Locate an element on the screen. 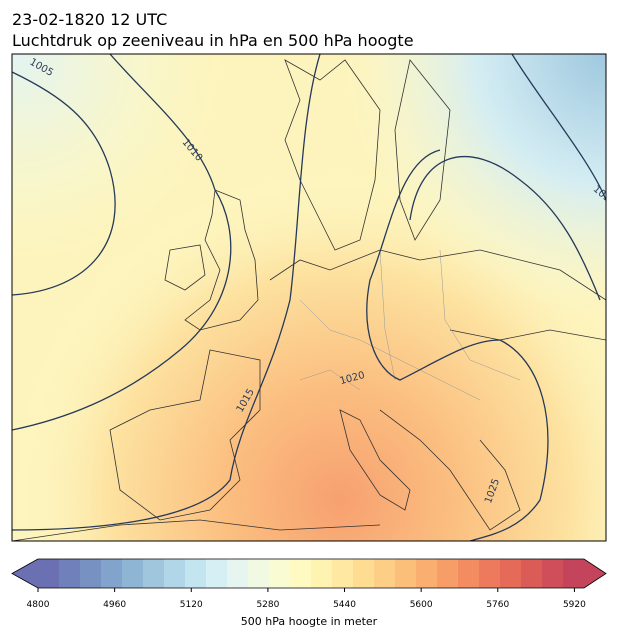 The image size is (618, 639). colorbar-tick-label: 4800 is located at coordinates (38, 605).